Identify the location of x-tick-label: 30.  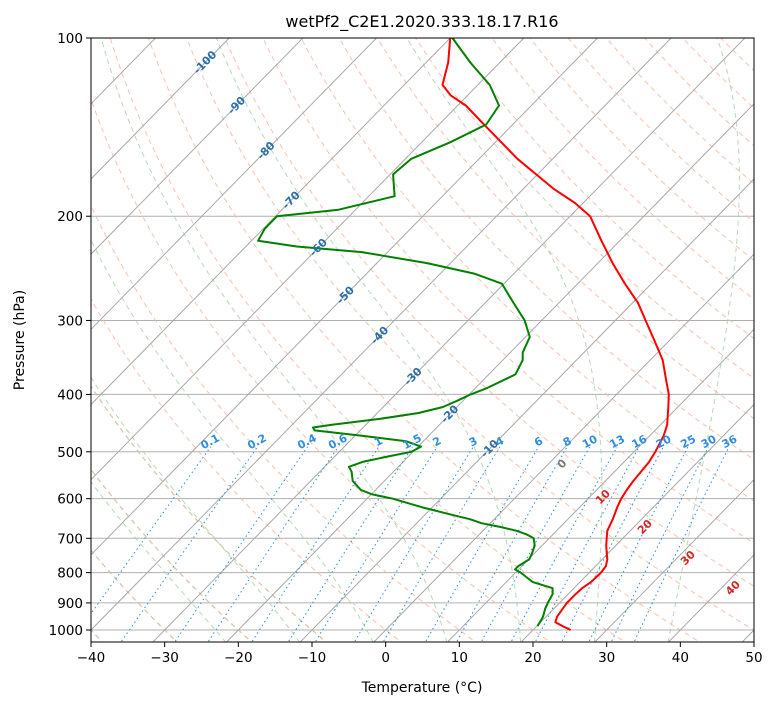
(606, 658).